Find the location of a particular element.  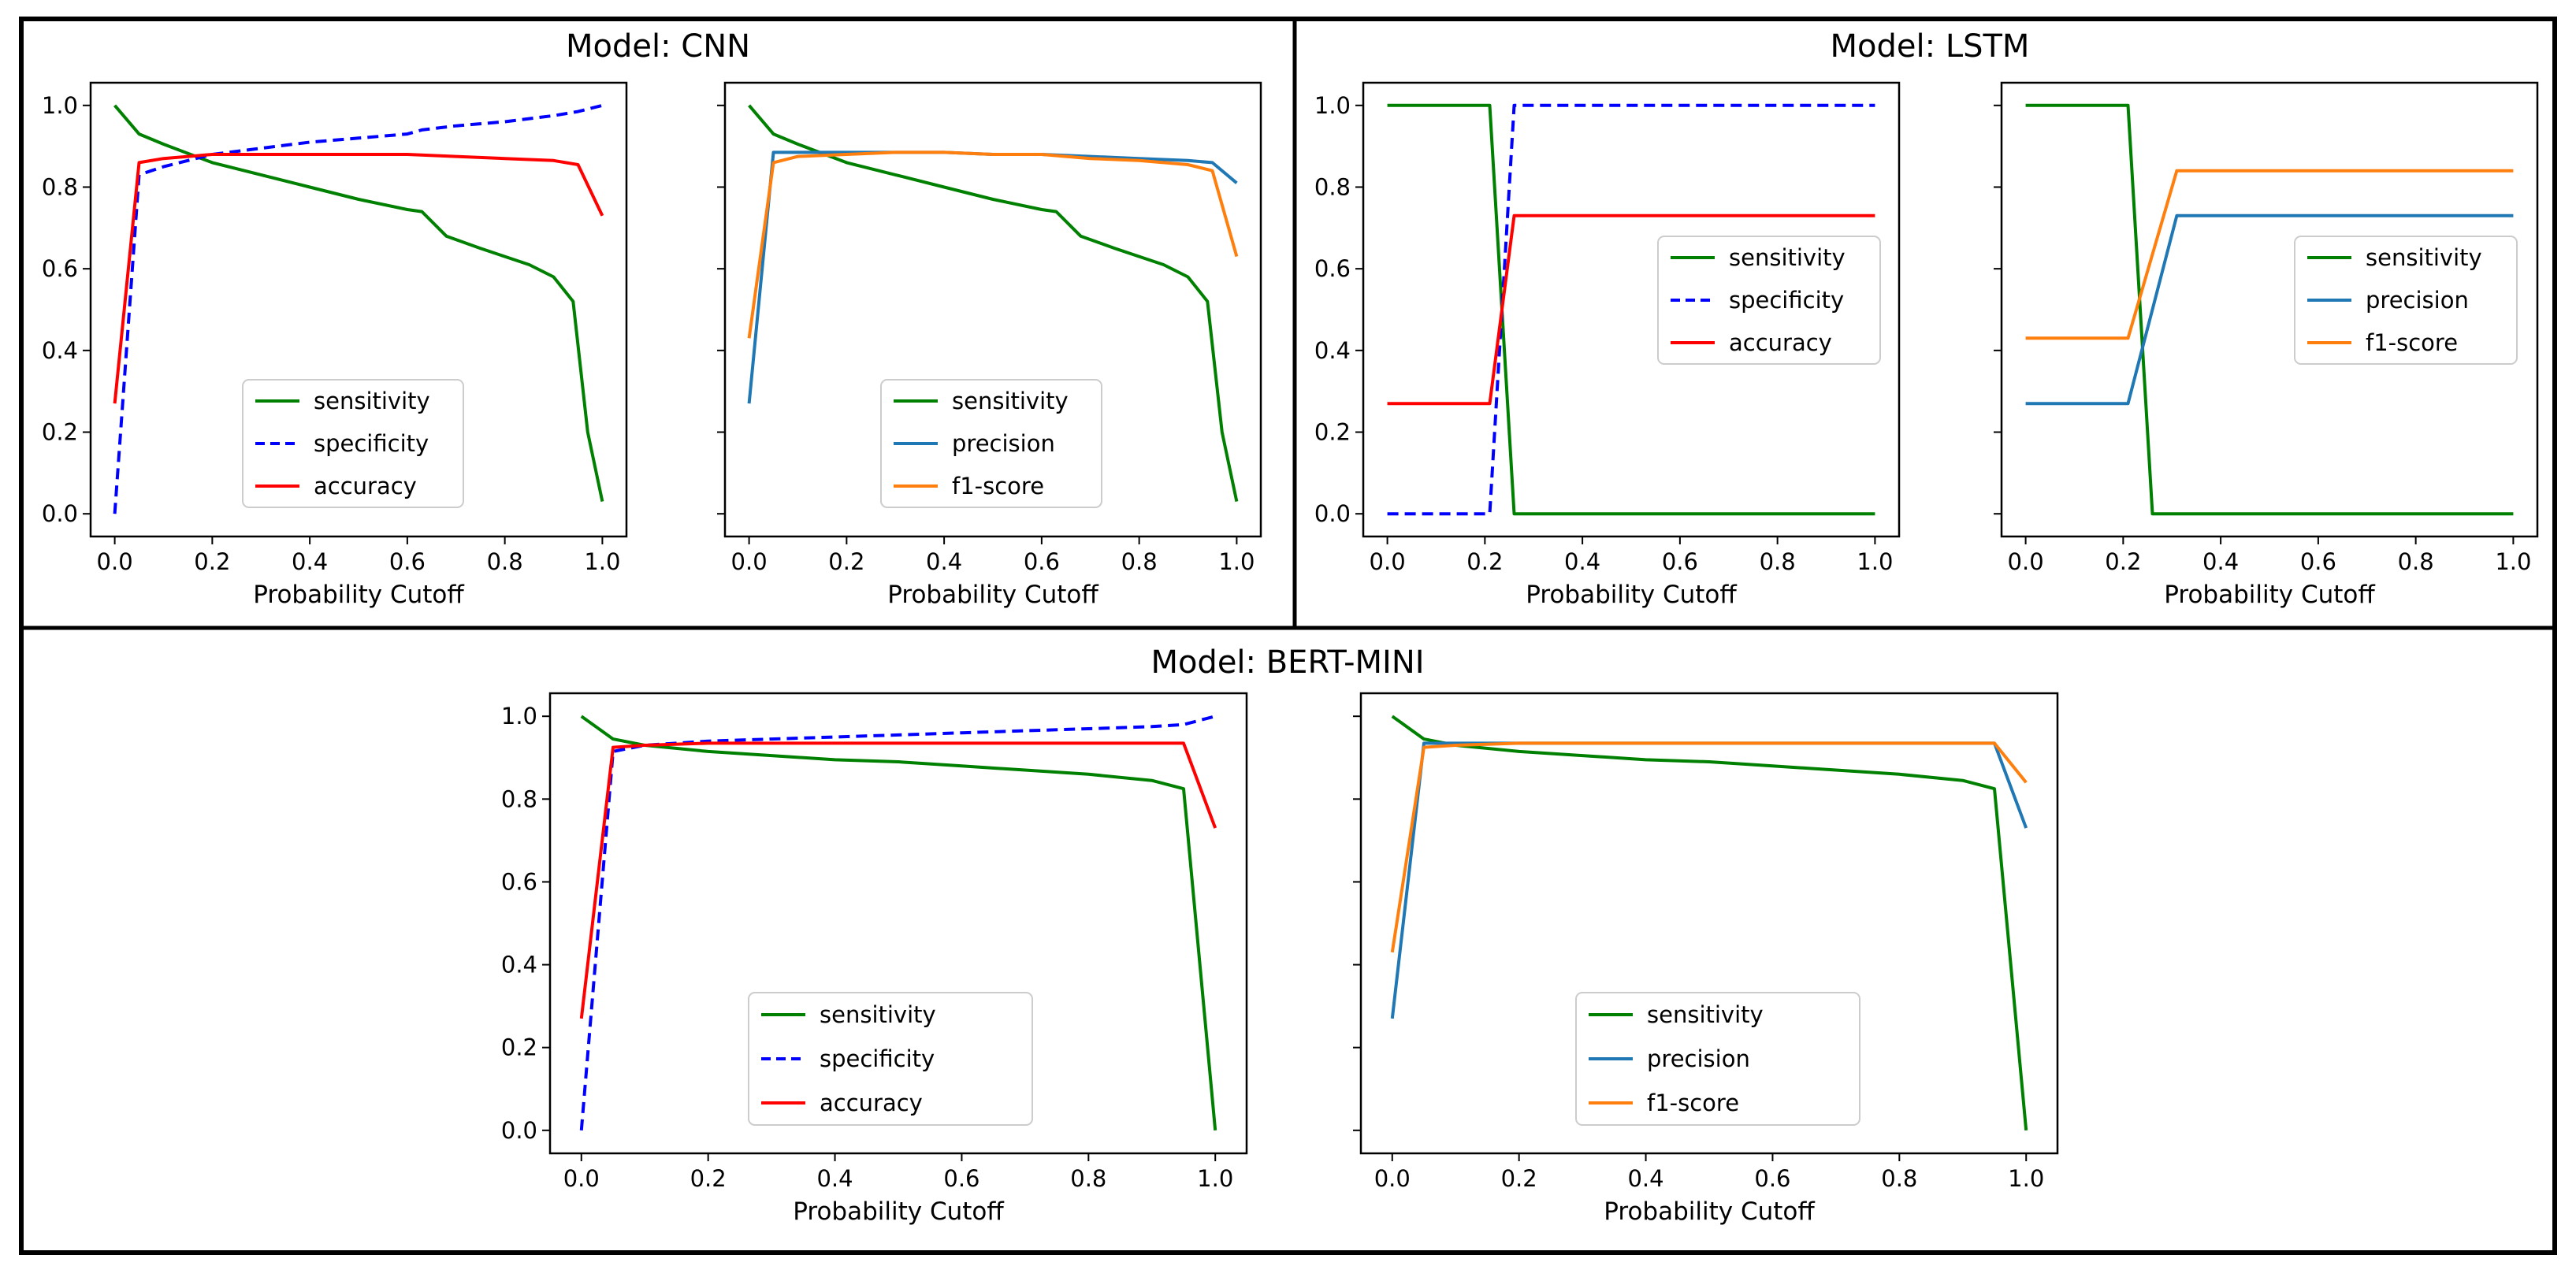

panel-title-cnn: Model: CNN is located at coordinates (658, 46).